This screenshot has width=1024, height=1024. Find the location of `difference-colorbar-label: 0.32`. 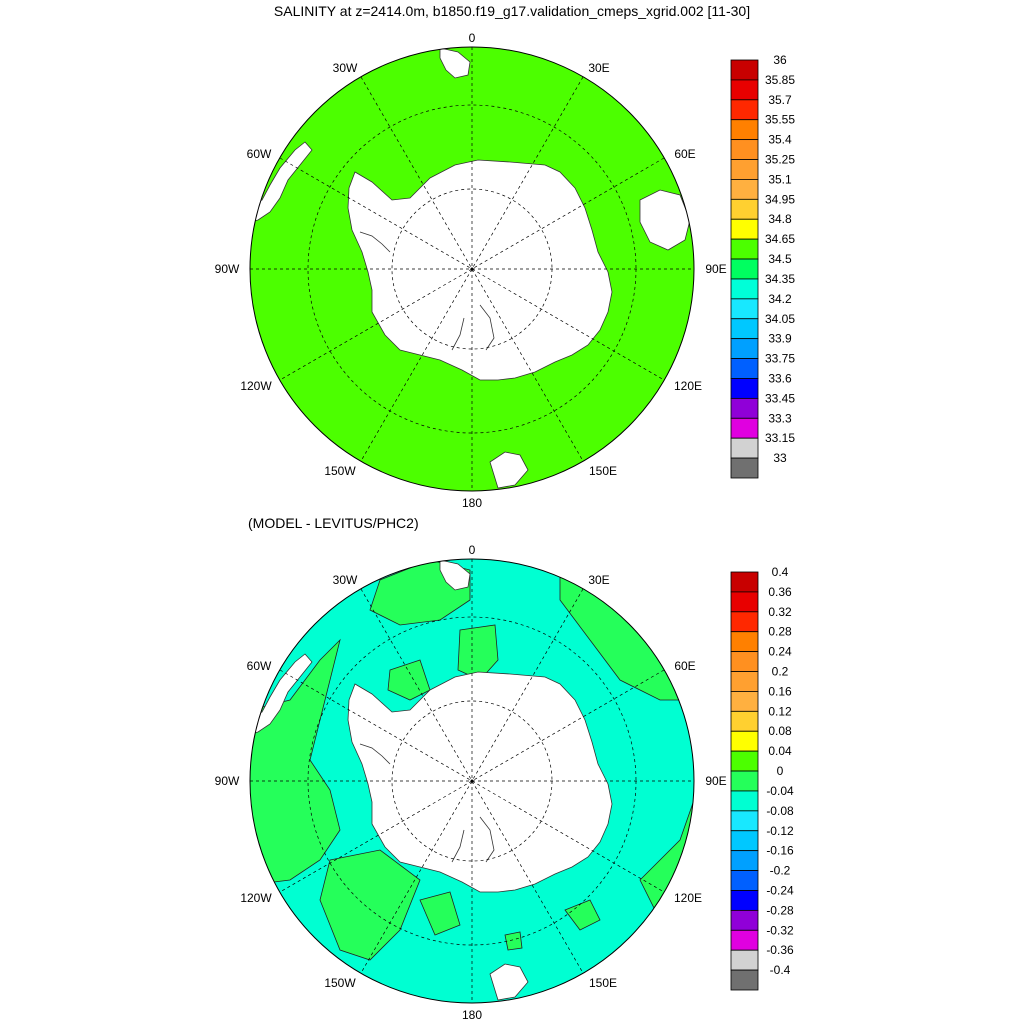

difference-colorbar-label: 0.32 is located at coordinates (780, 612).